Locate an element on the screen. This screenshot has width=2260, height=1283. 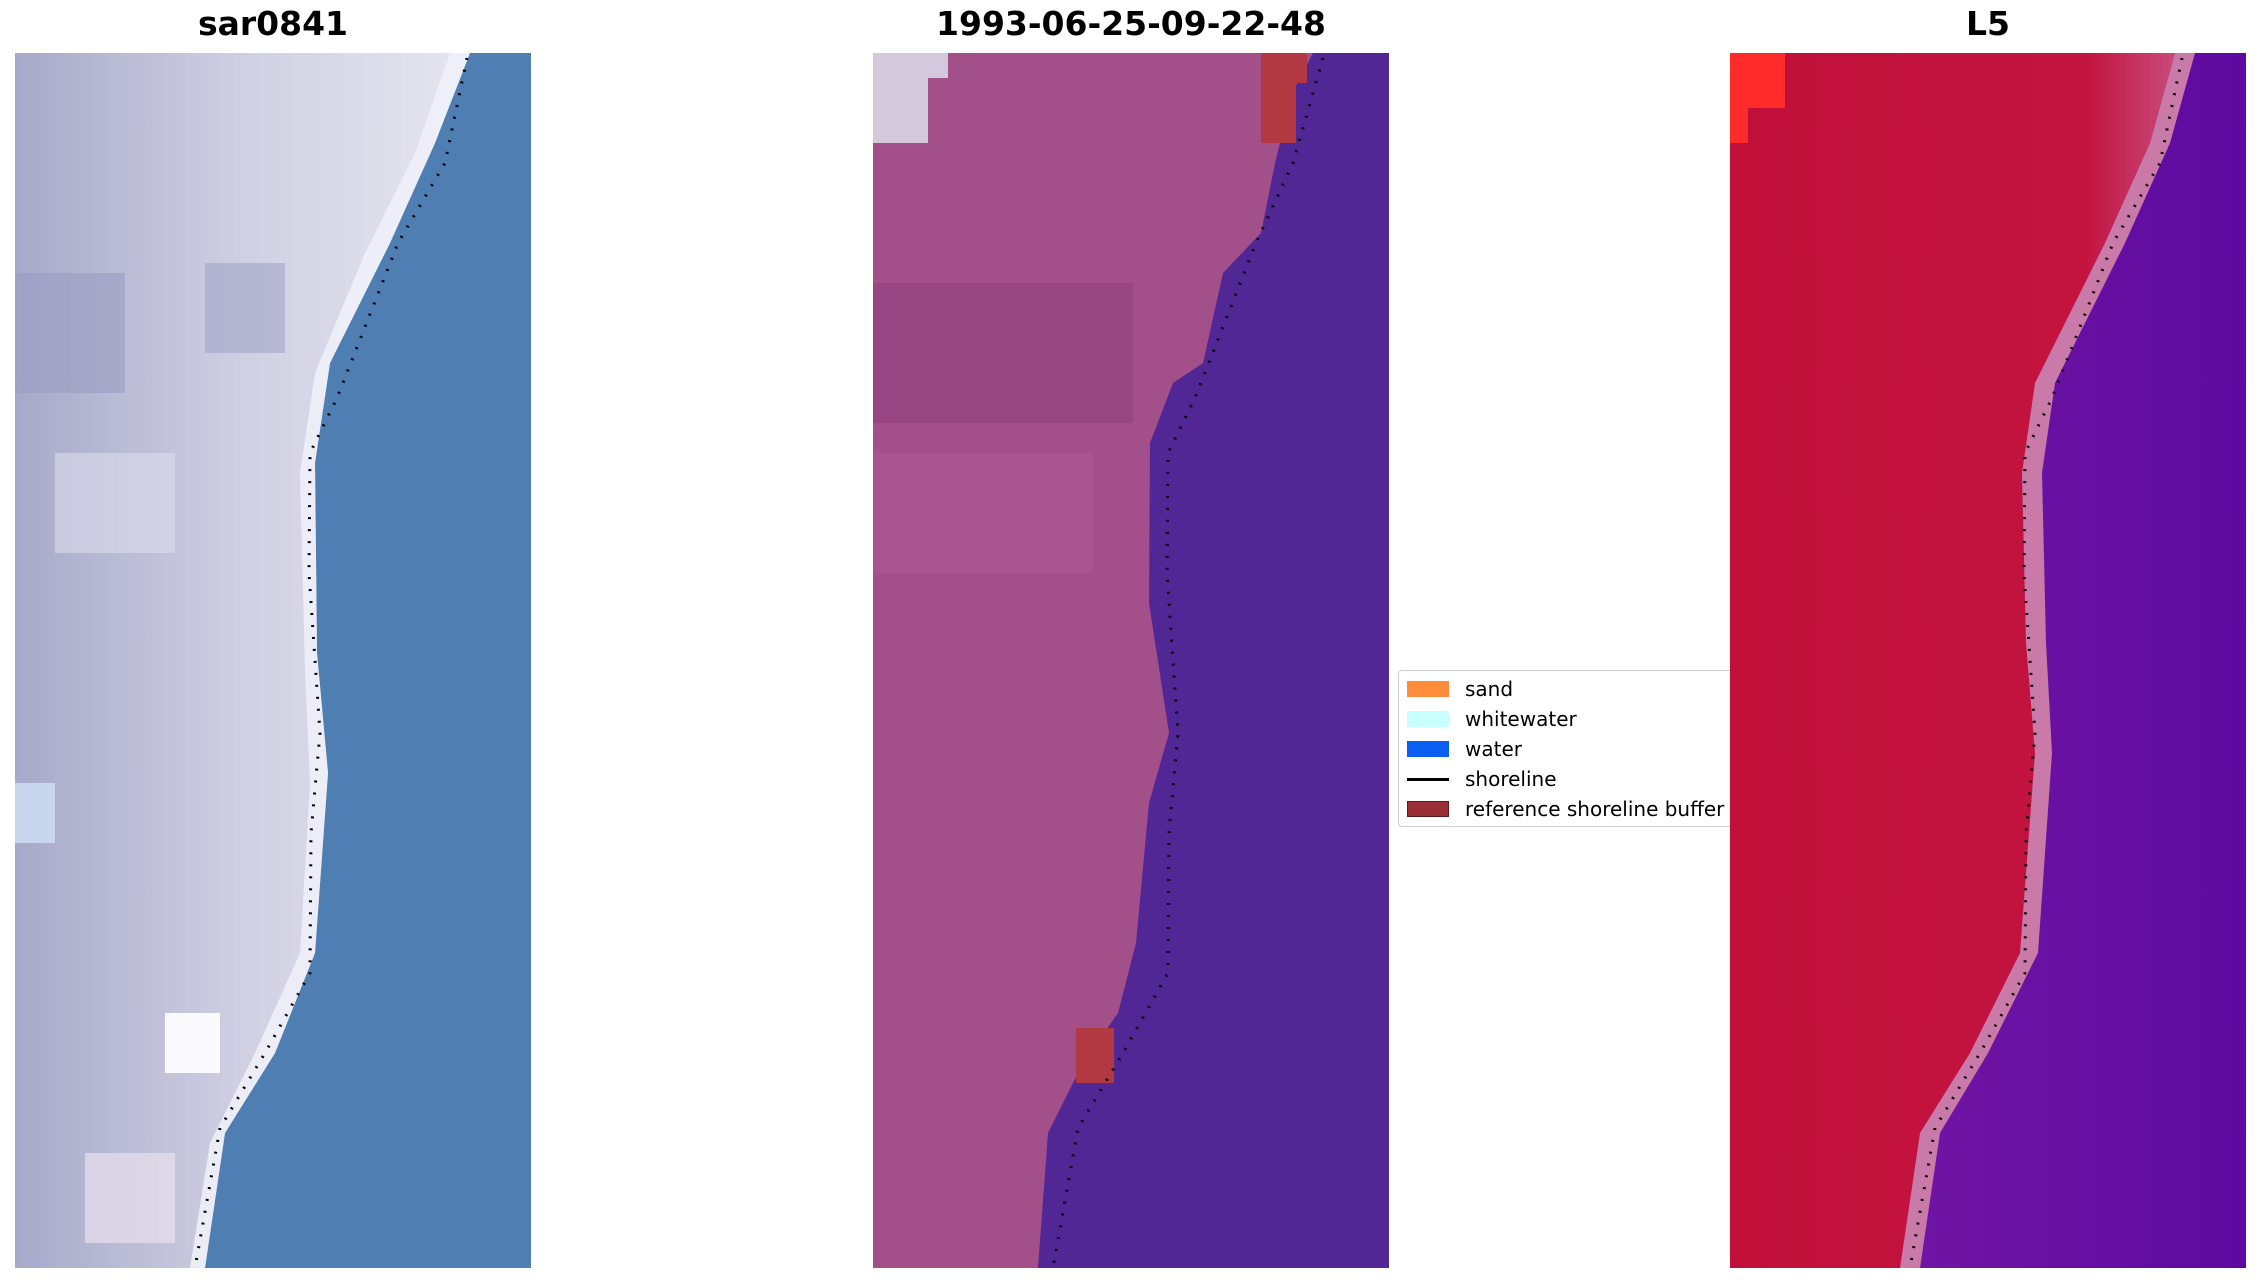
legend-item-shoreline: shoreline is located at coordinates (1482, 779).